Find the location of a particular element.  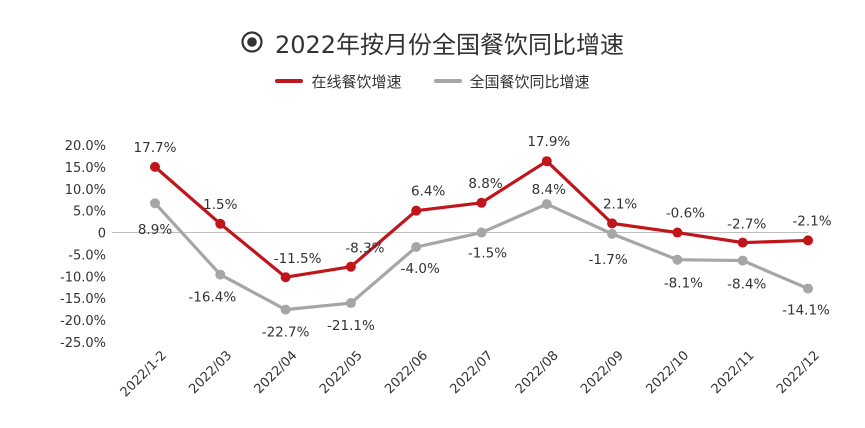

y-tick-label: -20.0% is located at coordinates (83, 321).